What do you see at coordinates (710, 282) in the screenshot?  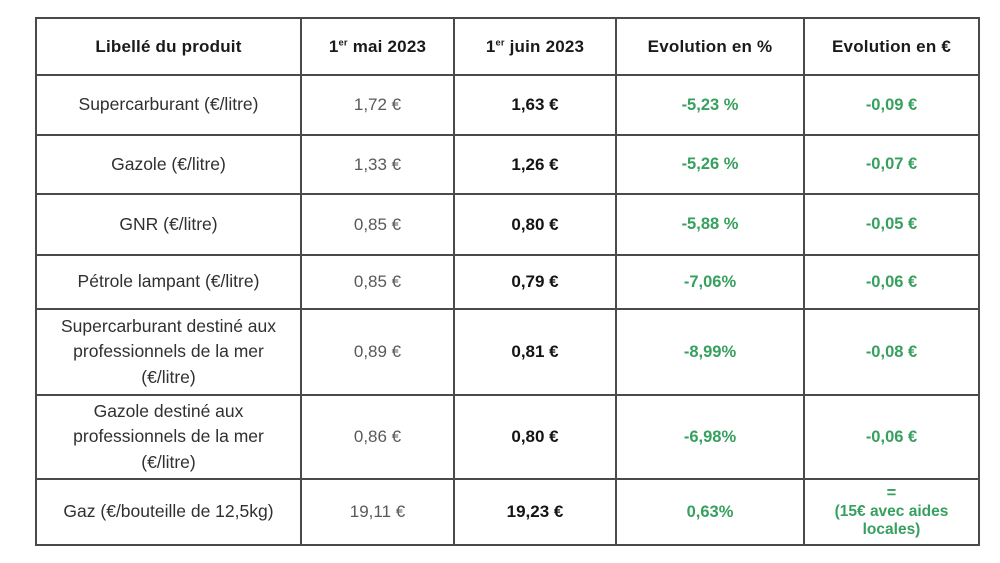 I see `evolution-pct-cell: -7,06%` at bounding box center [710, 282].